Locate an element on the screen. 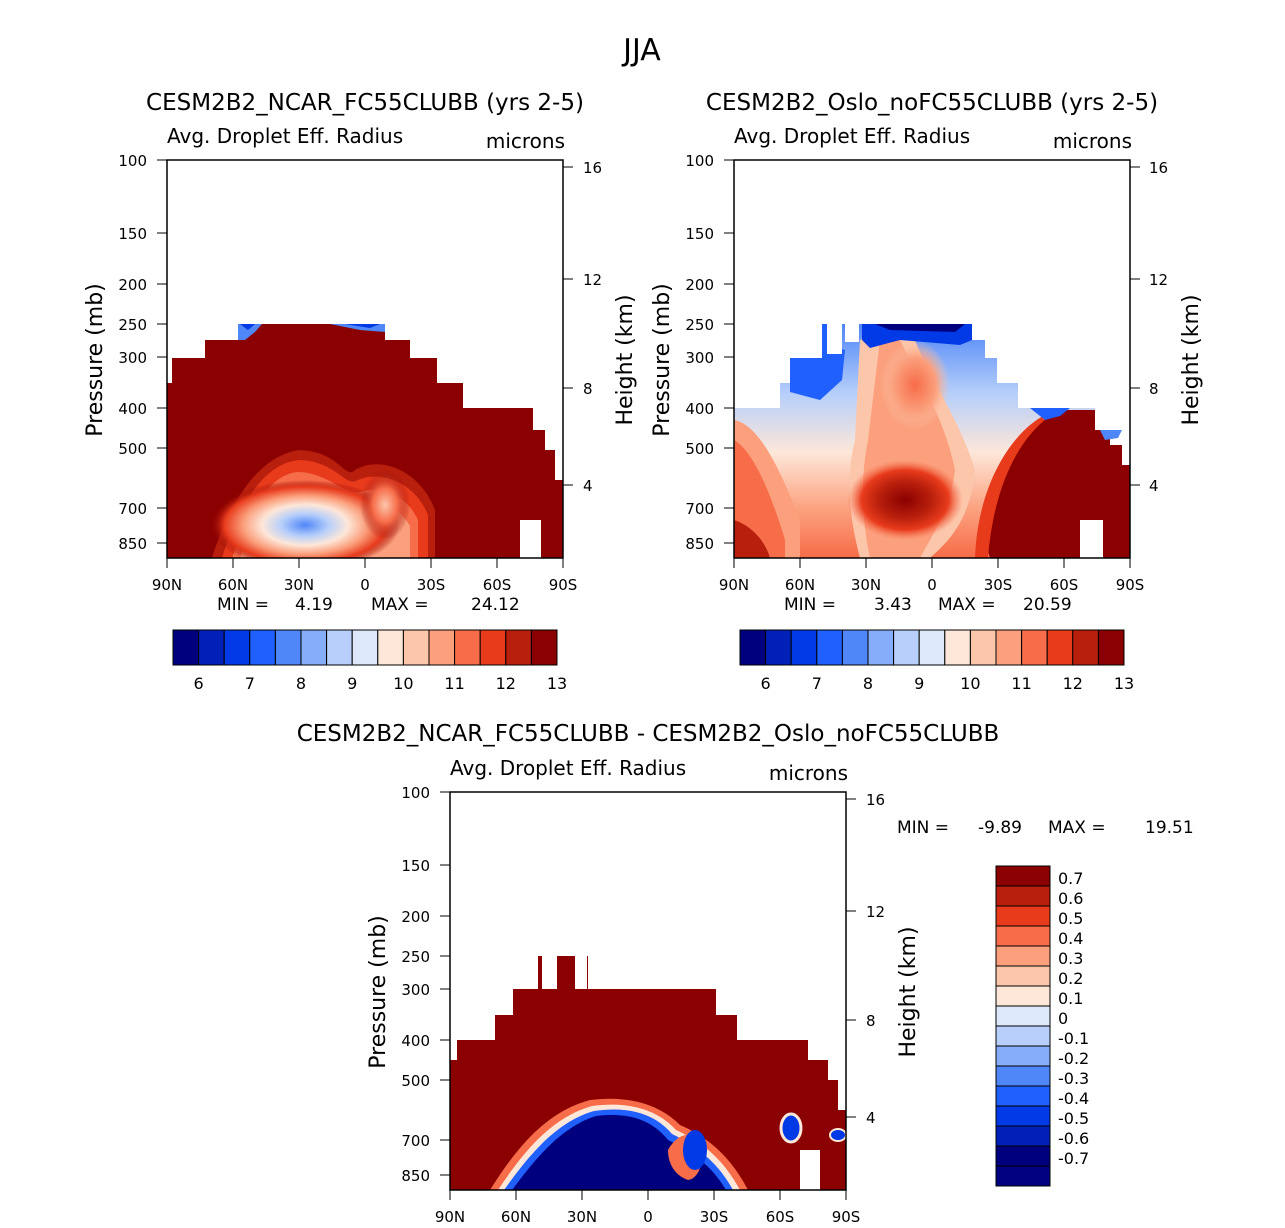 This screenshot has width=1285, height=1228. panel-1-y2-ticks: 16 12 8 4 is located at coordinates (582, 327).